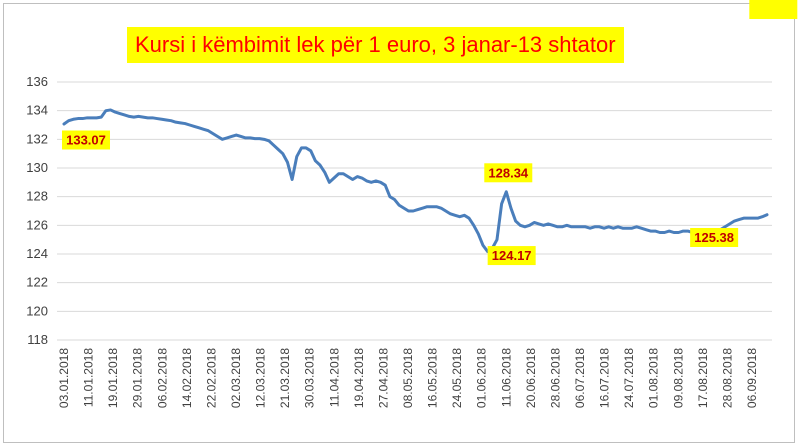 This screenshot has width=800, height=448. I want to click on x-tick-label: 02.03.2018, so click(236, 378).